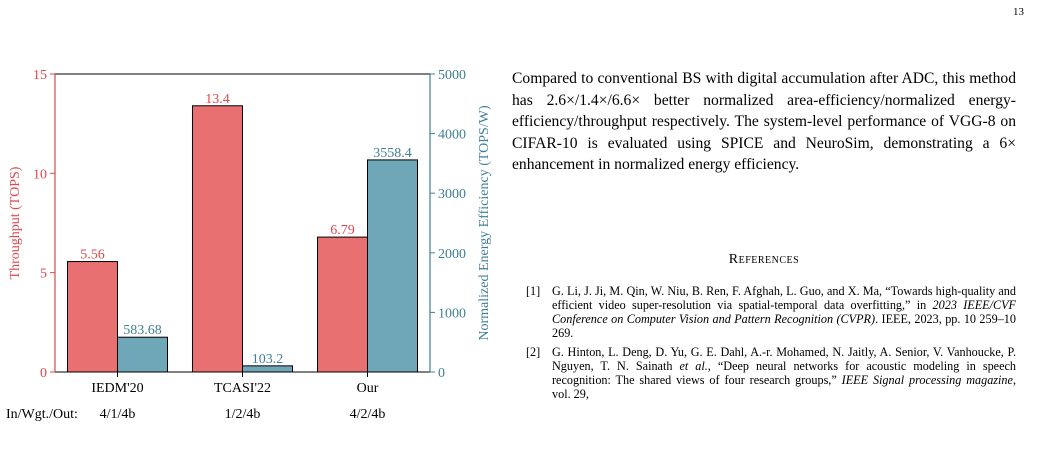 This screenshot has width=1038, height=450. What do you see at coordinates (40, 75) in the screenshot?
I see `left-tick-label: 15` at bounding box center [40, 75].